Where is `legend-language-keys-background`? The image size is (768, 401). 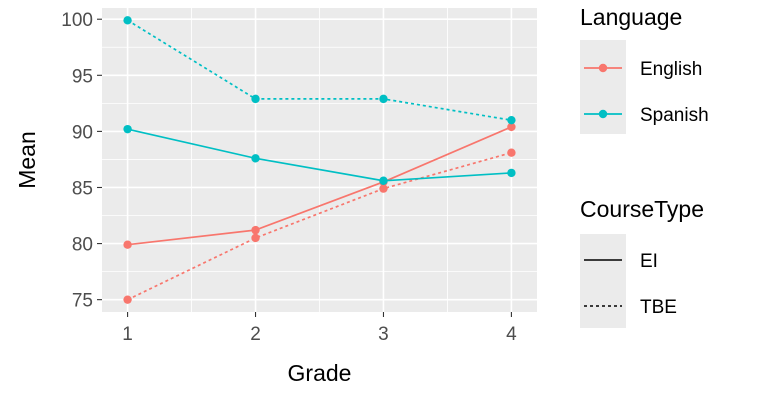
legend-language-keys-background is located at coordinates (603, 87).